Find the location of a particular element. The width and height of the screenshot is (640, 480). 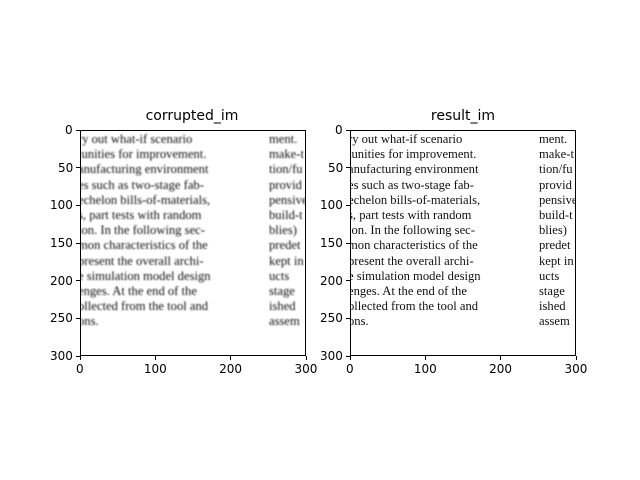

panel-title: corrupted_im is located at coordinates (192, 116).